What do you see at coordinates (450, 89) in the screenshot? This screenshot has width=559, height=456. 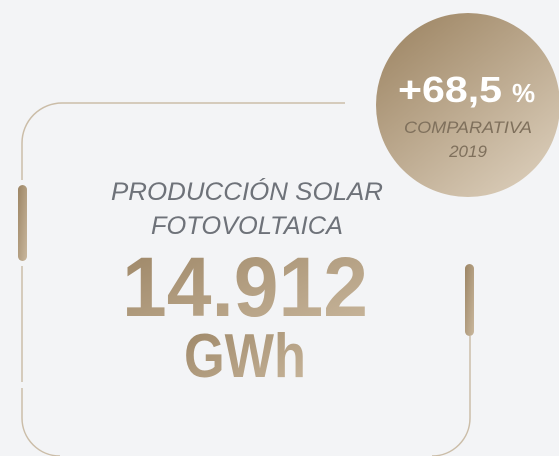 I see `badge-value: +68,5` at bounding box center [450, 89].